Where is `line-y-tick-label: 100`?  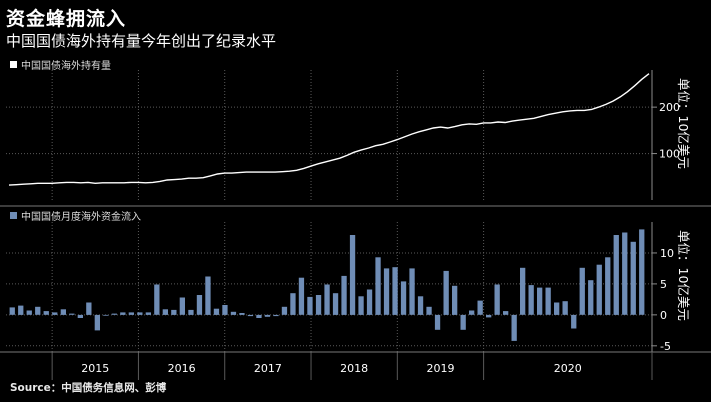 line-y-tick-label: 100 is located at coordinates (669, 154).